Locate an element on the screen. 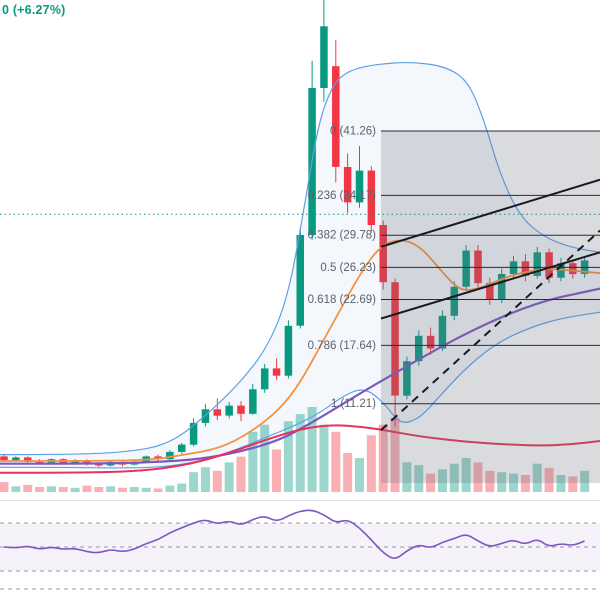 The width and height of the screenshot is (600, 600). ma-red-line is located at coordinates (300, 449).